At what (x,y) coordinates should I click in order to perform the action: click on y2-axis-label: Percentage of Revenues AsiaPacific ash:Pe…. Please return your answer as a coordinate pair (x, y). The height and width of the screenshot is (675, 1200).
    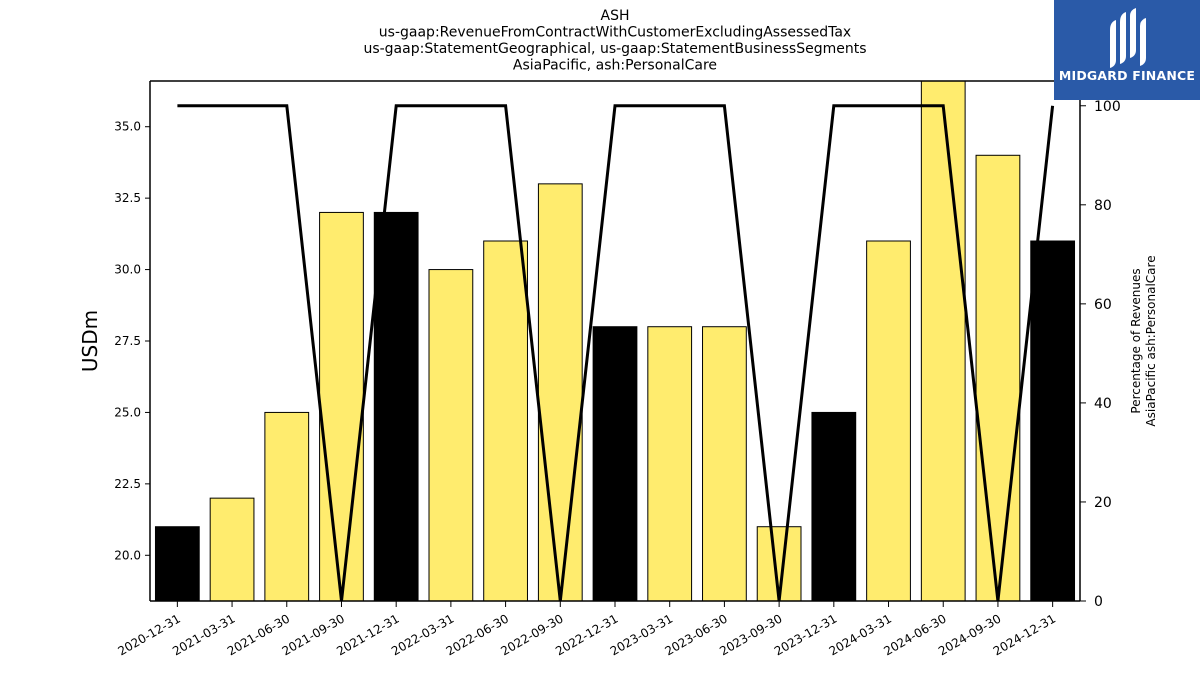
    Looking at the image, I should click on (1143, 340).